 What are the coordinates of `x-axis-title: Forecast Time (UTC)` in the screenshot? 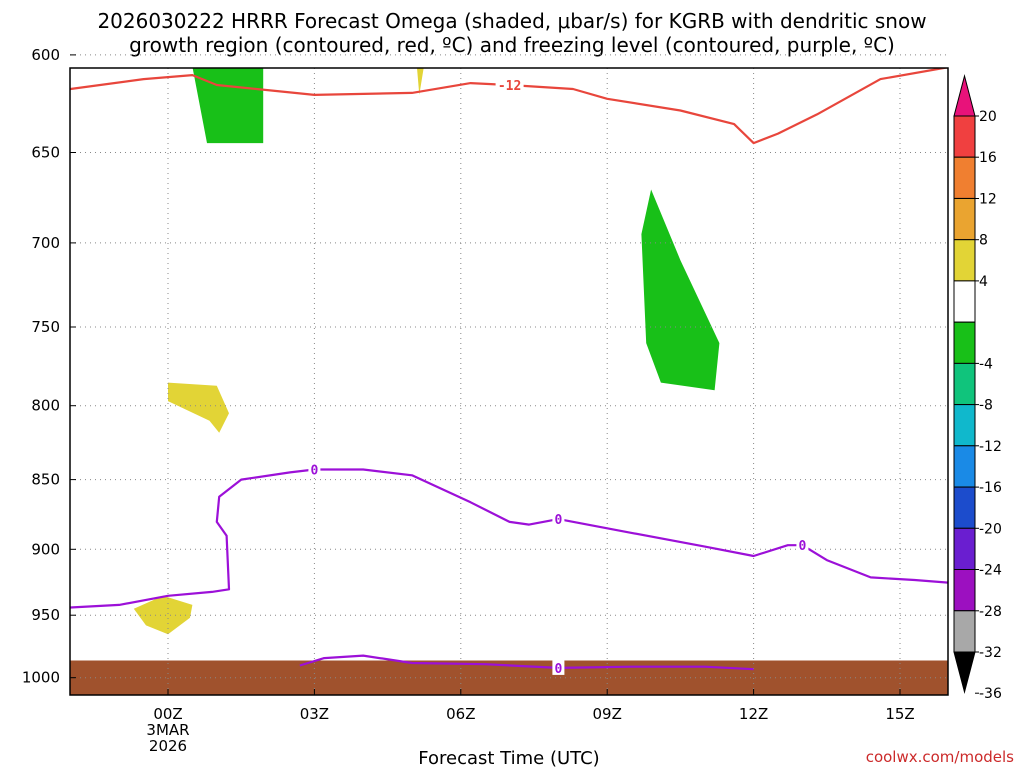 It's located at (508, 758).